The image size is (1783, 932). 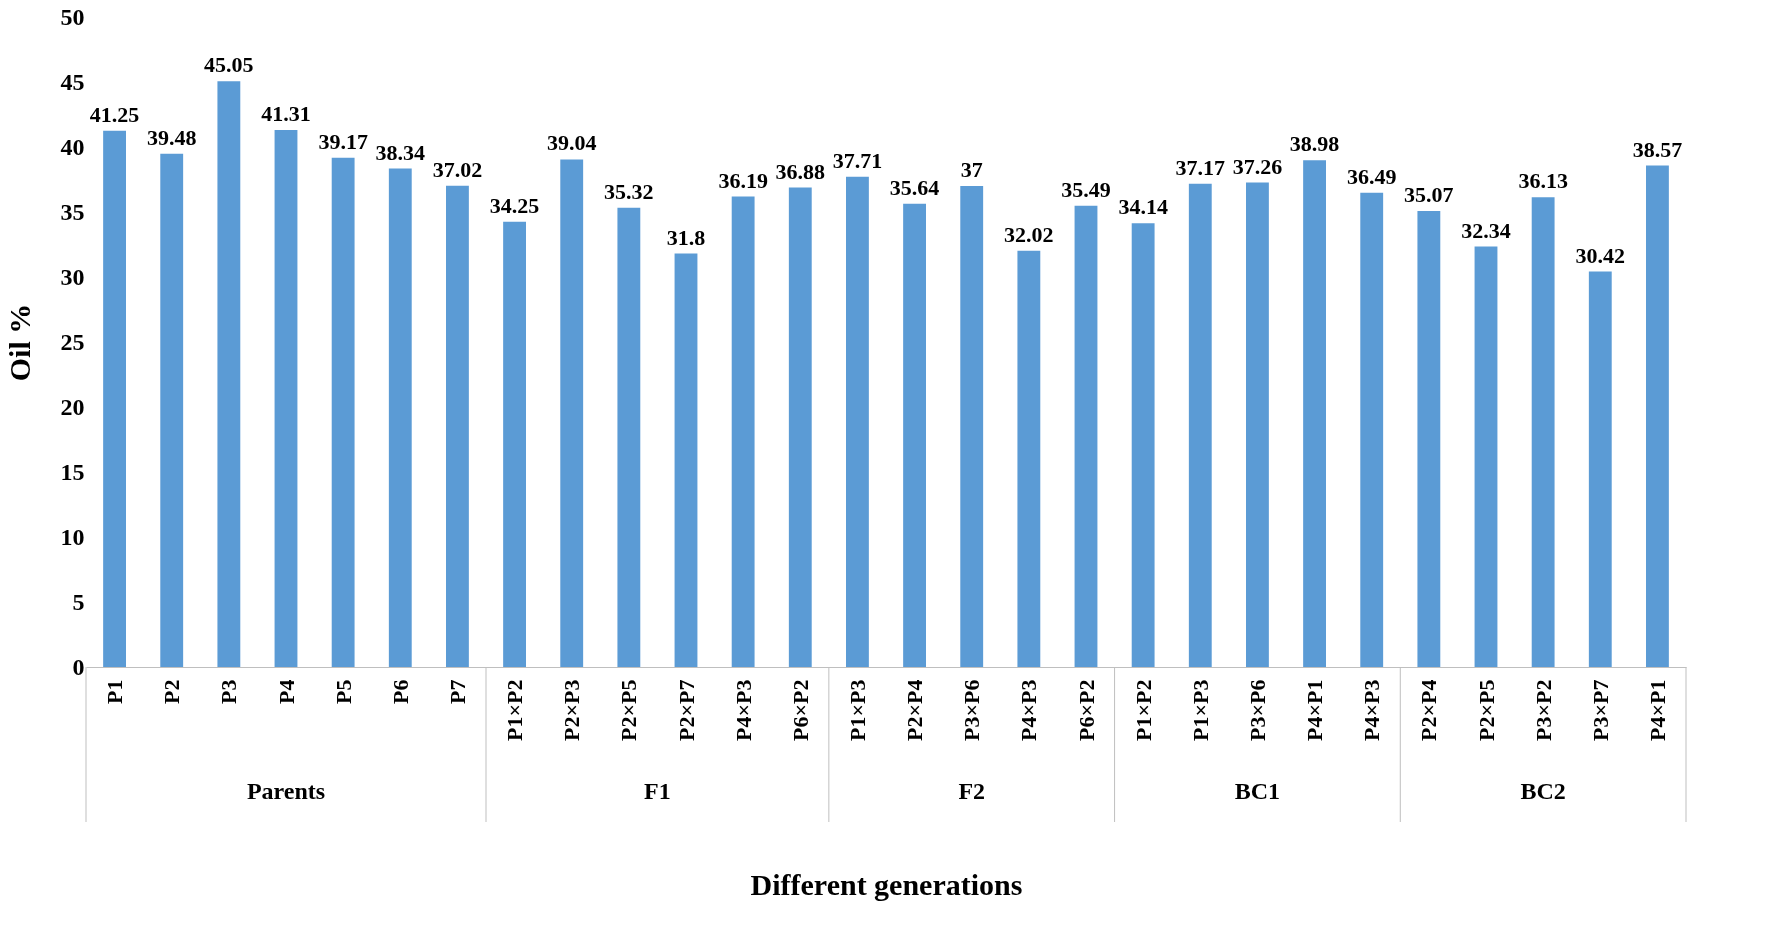 I want to click on y-tick-label: 0, so click(x=78, y=666).